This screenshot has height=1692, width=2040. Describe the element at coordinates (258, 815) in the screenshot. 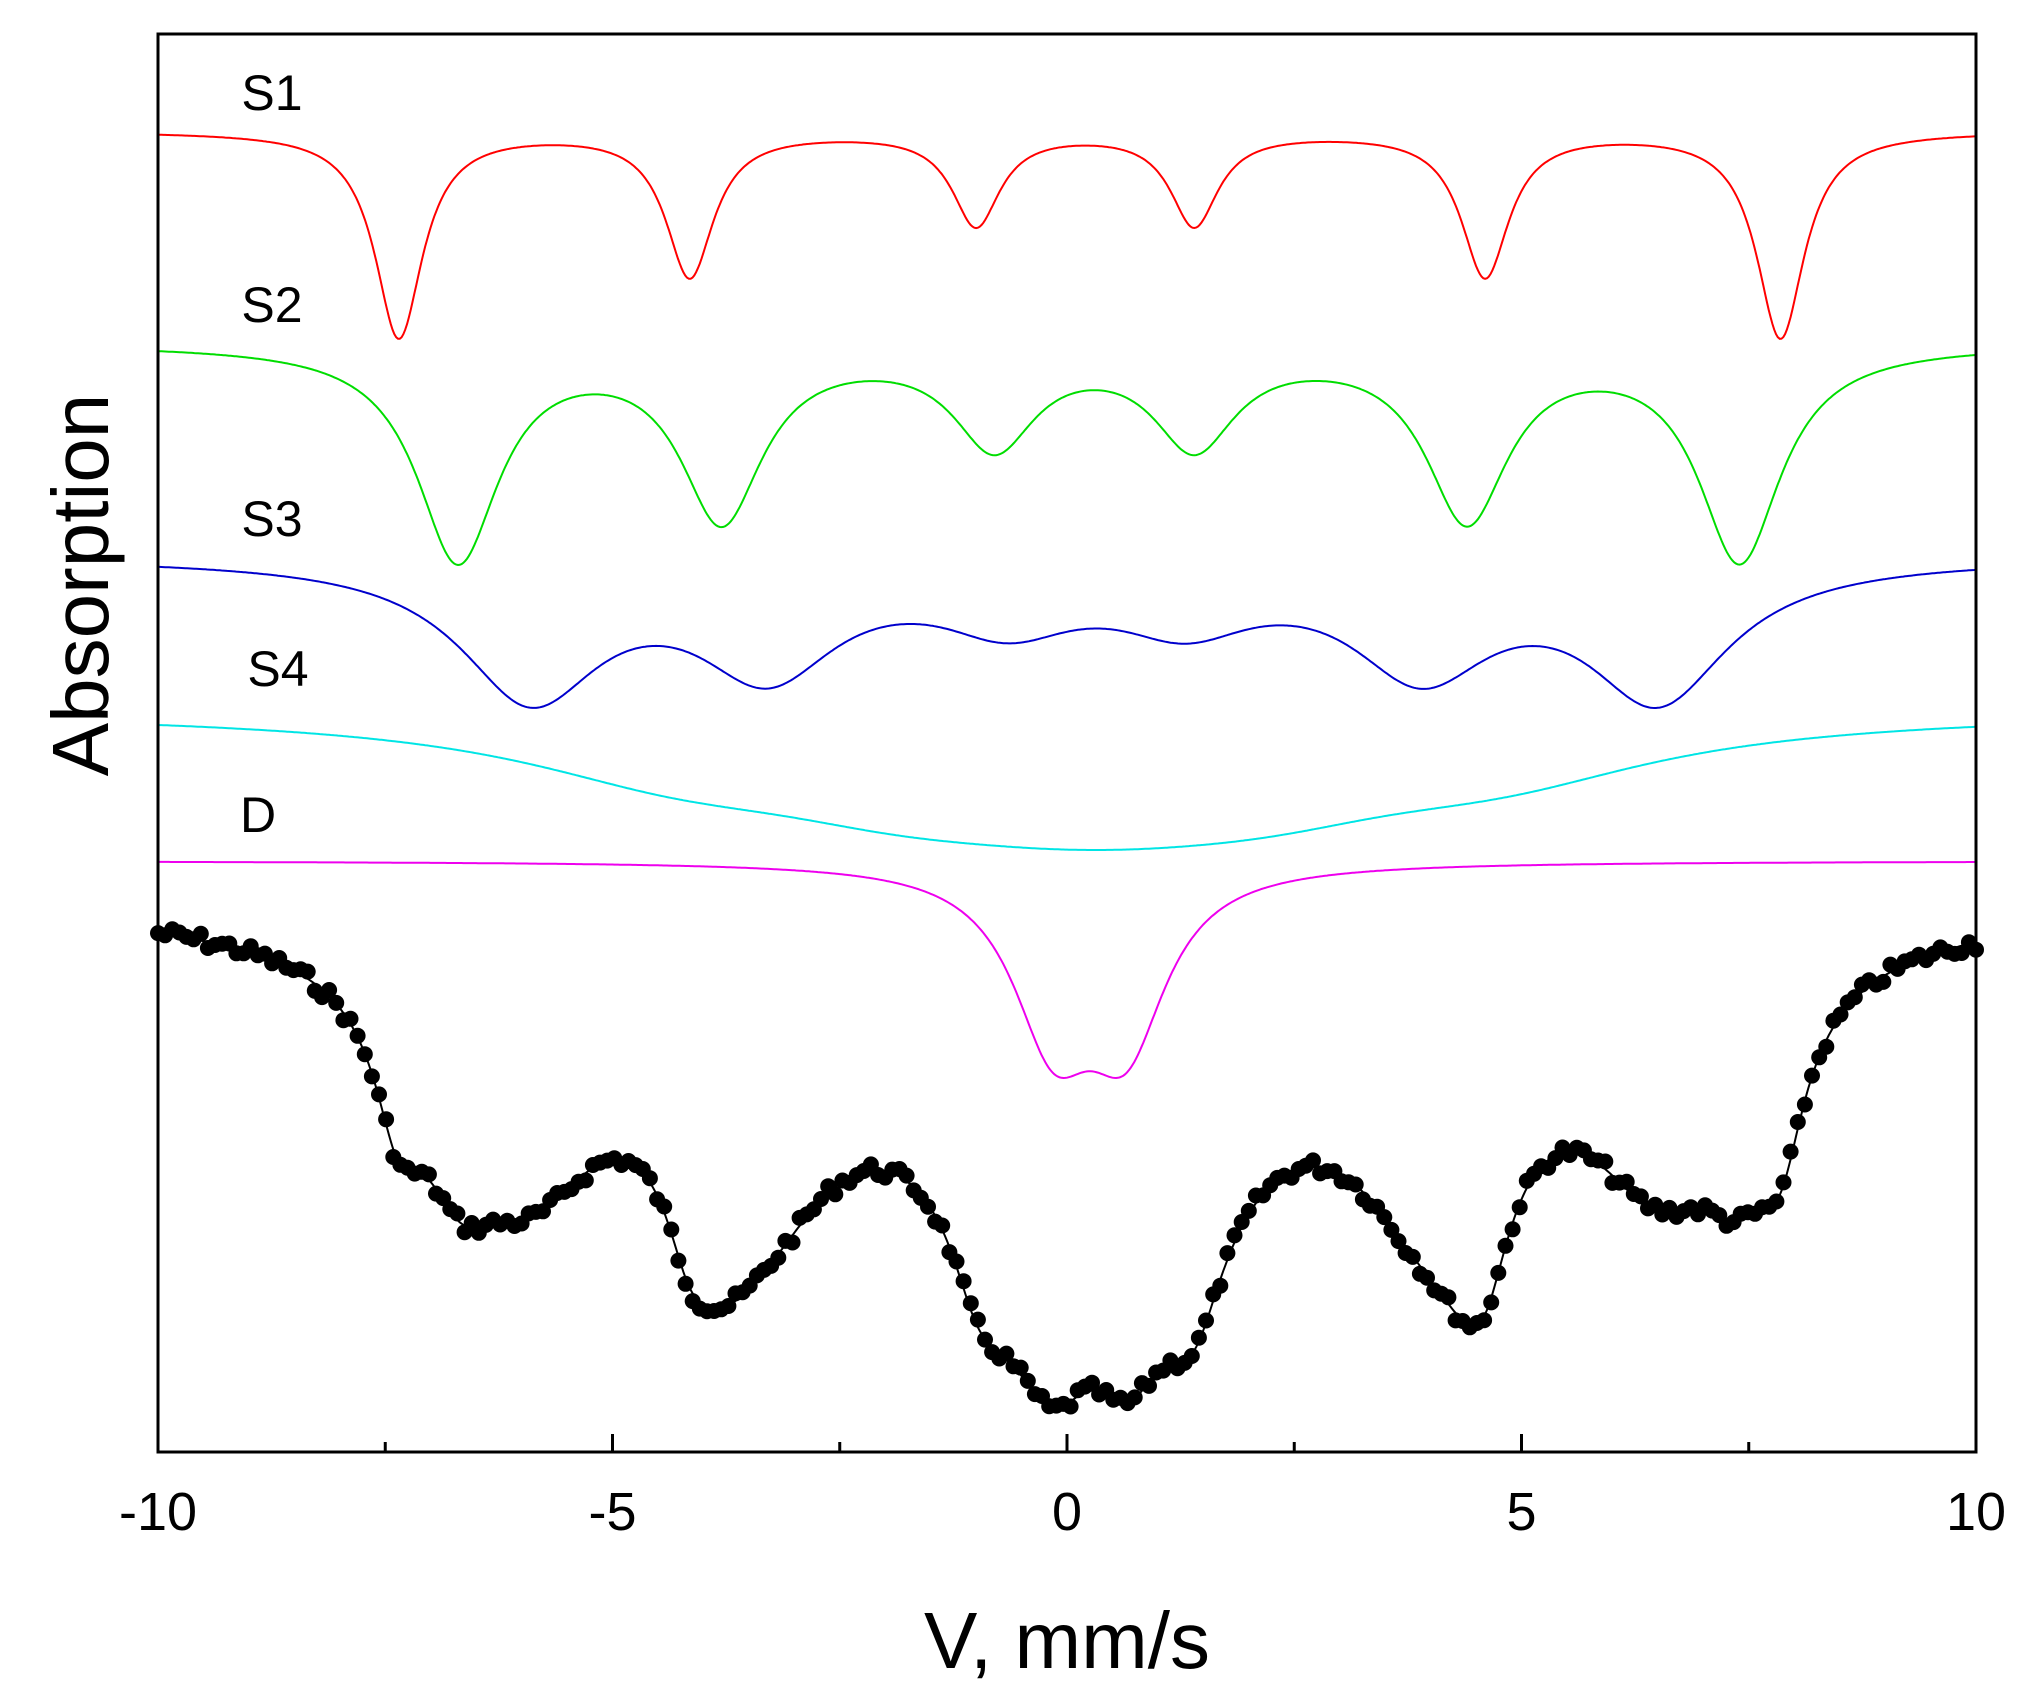

I see `series-label-d: D` at that location.